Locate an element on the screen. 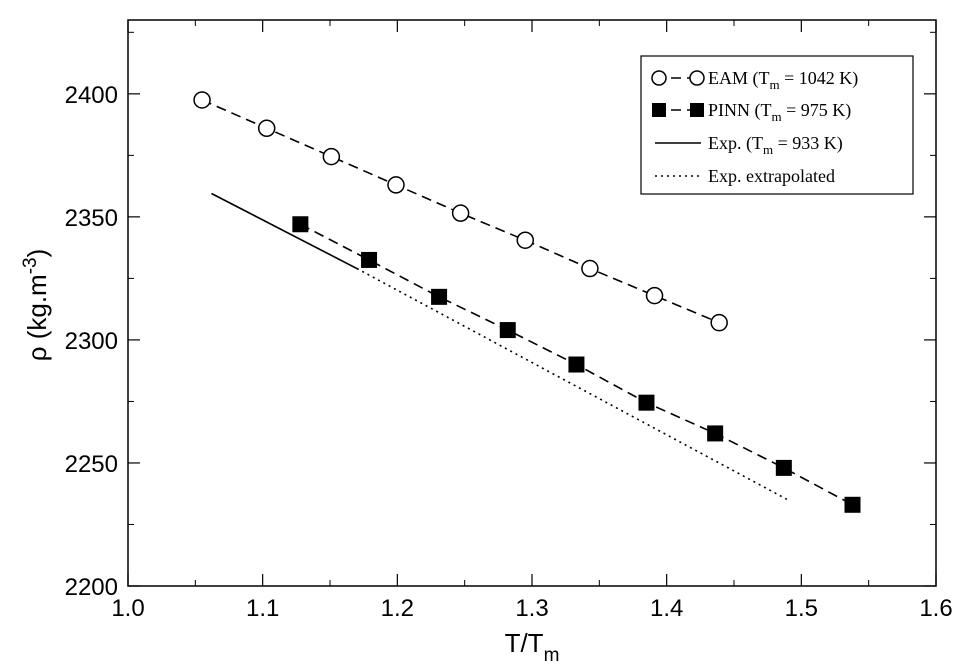  x-tick-label: 1.3 is located at coordinates (531, 608).